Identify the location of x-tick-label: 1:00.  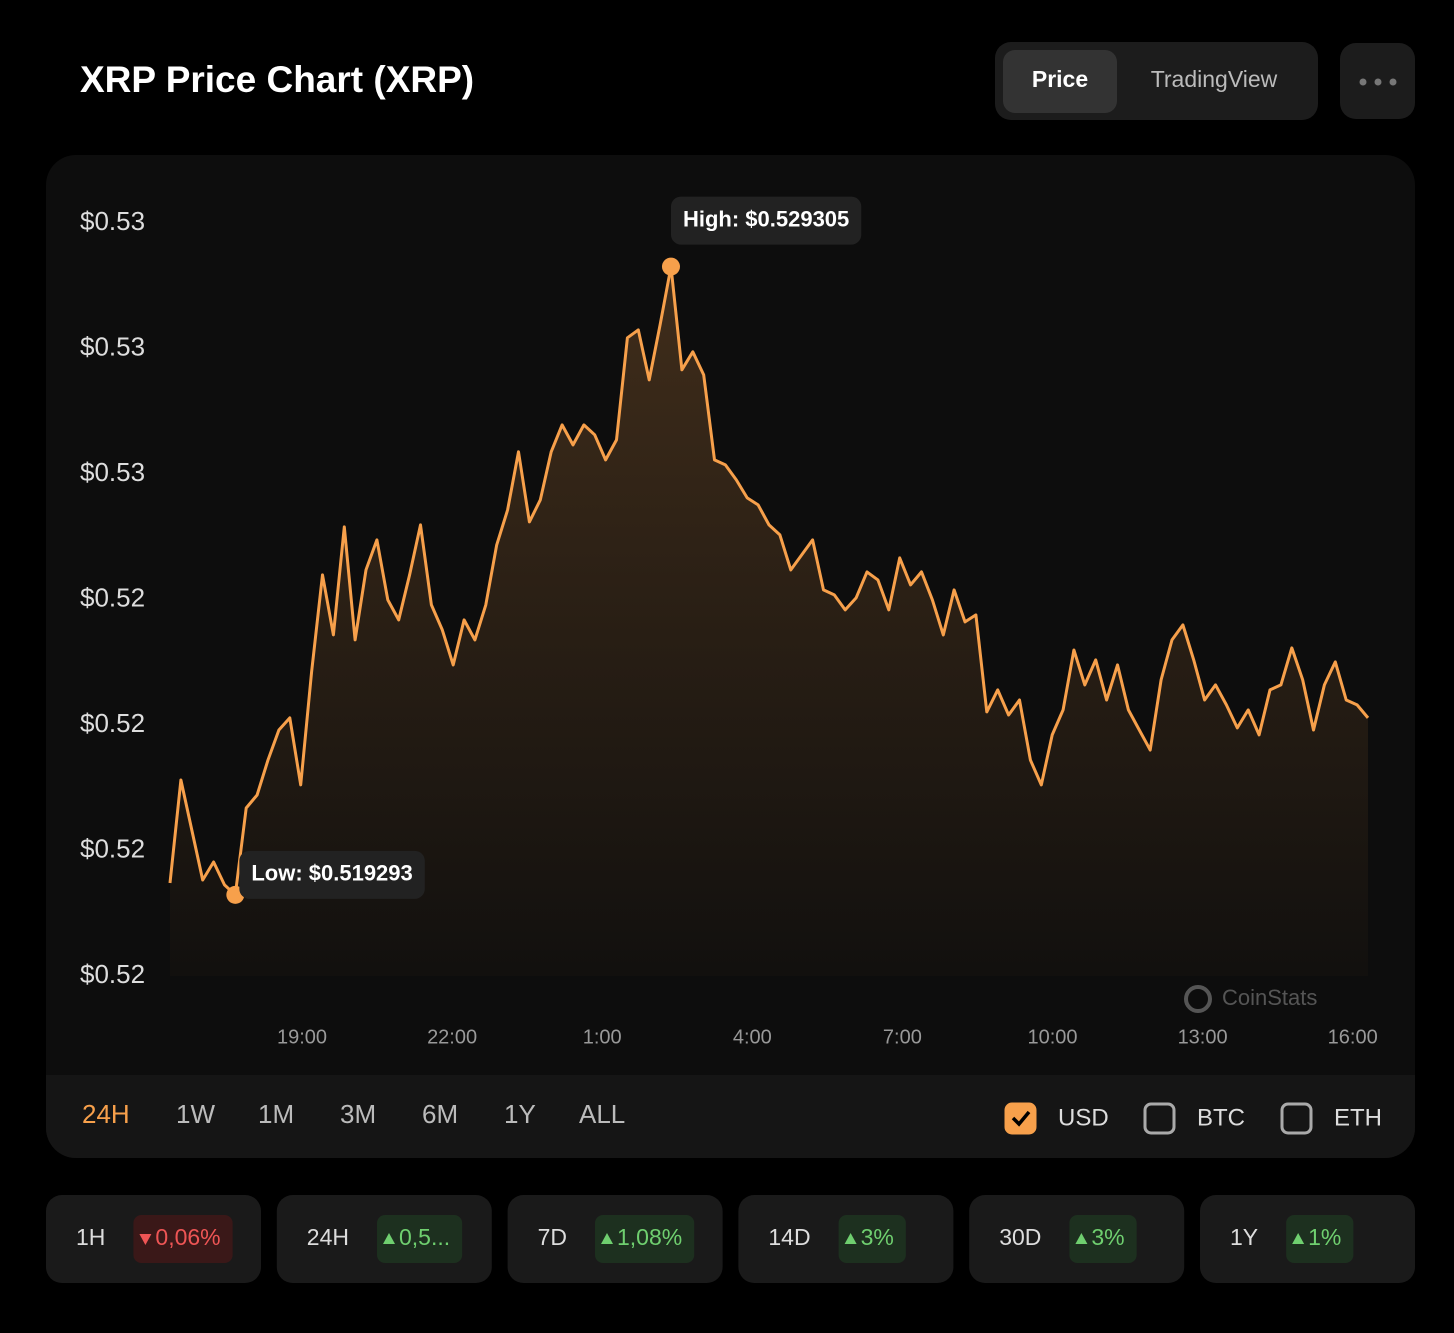
(602, 1037).